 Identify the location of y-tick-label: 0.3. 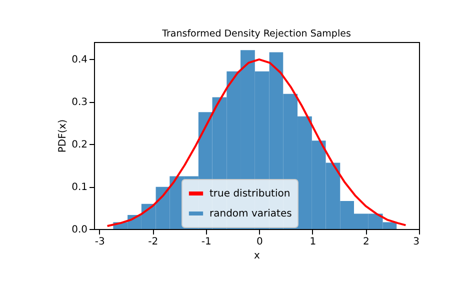
(80, 102).